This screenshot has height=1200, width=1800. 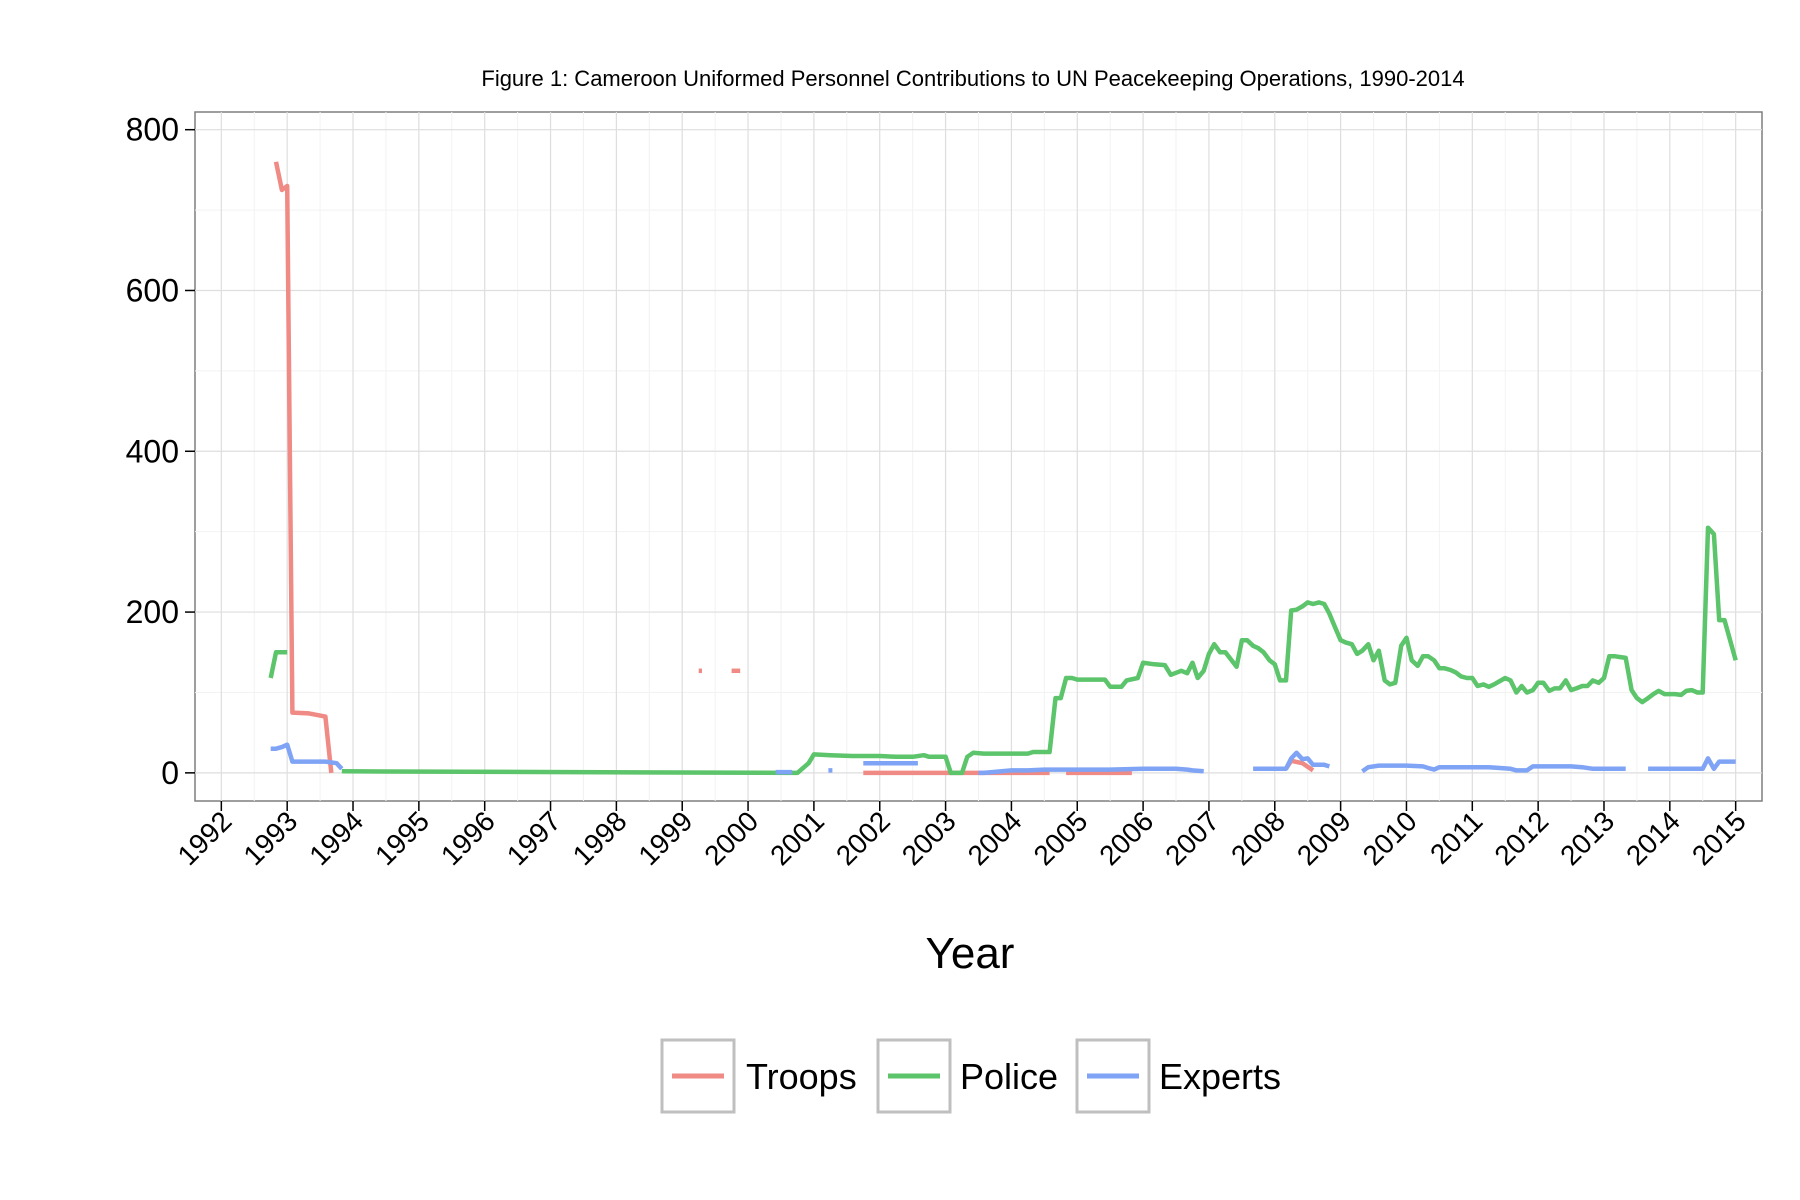 I want to click on x-tick-label: 2015, so click(x=1719, y=838).